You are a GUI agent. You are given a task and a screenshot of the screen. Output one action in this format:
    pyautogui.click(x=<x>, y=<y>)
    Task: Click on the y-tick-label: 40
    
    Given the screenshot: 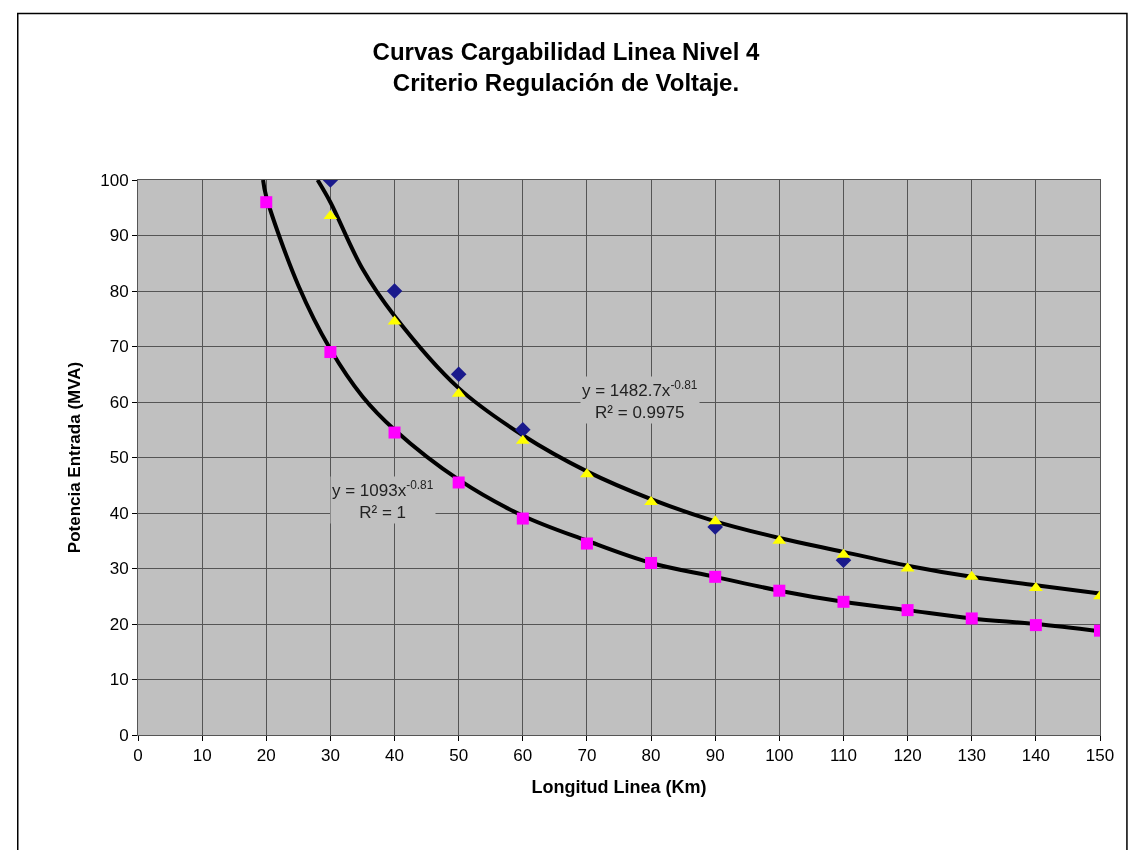 What is the action you would take?
    pyautogui.click(x=119, y=513)
    